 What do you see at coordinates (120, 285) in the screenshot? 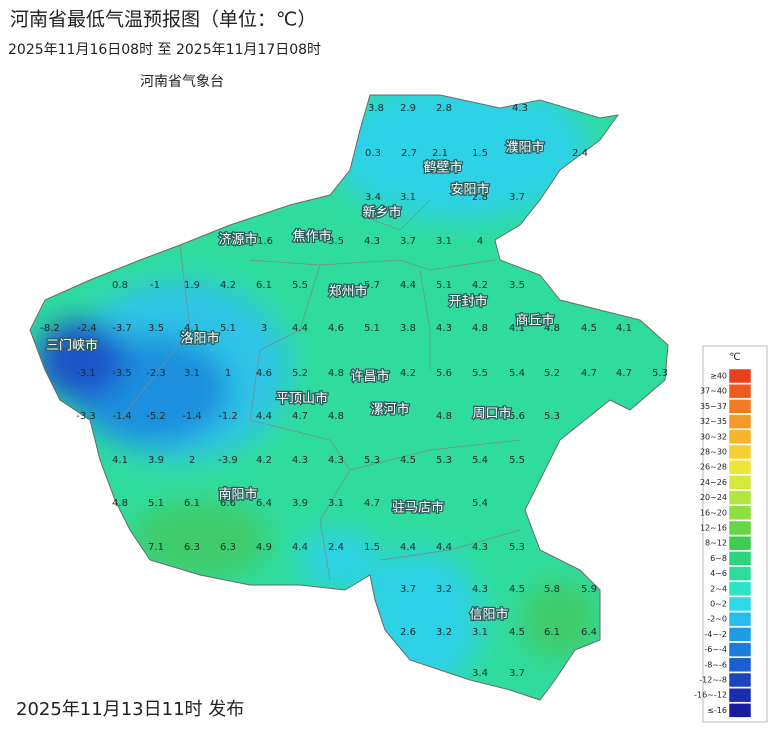
I see `station-value: 0.8` at bounding box center [120, 285].